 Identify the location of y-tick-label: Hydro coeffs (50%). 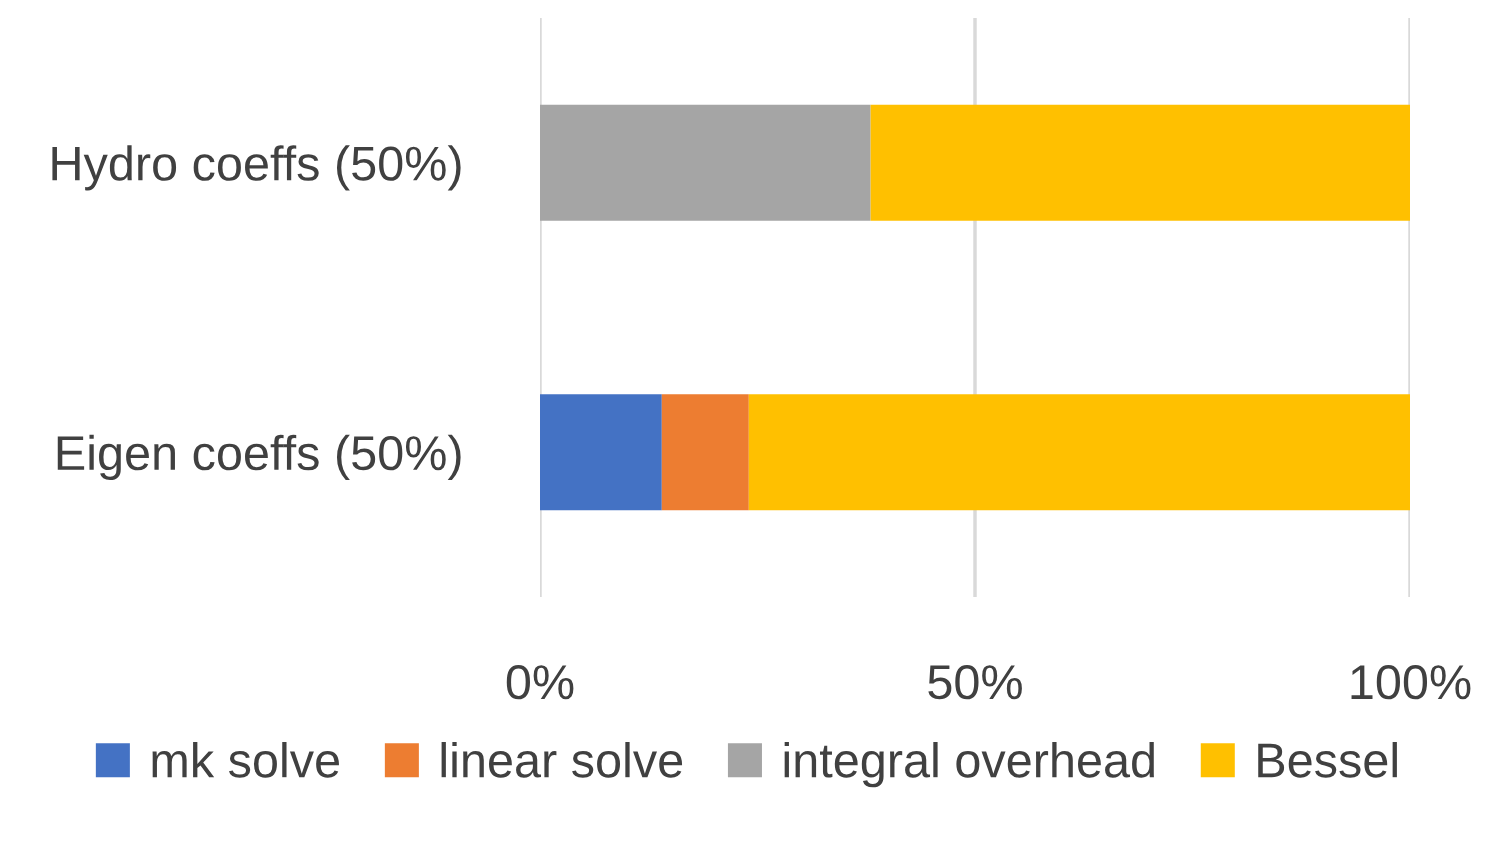
(256, 168).